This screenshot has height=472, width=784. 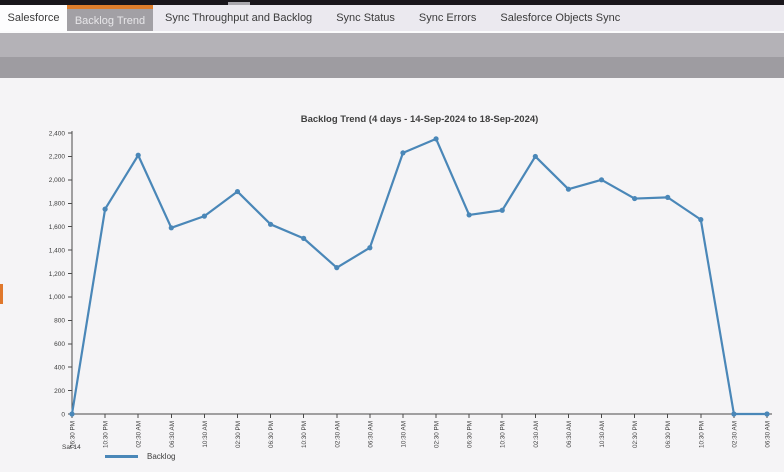 What do you see at coordinates (57, 274) in the screenshot?
I see `svg-text: 1,200` at bounding box center [57, 274].